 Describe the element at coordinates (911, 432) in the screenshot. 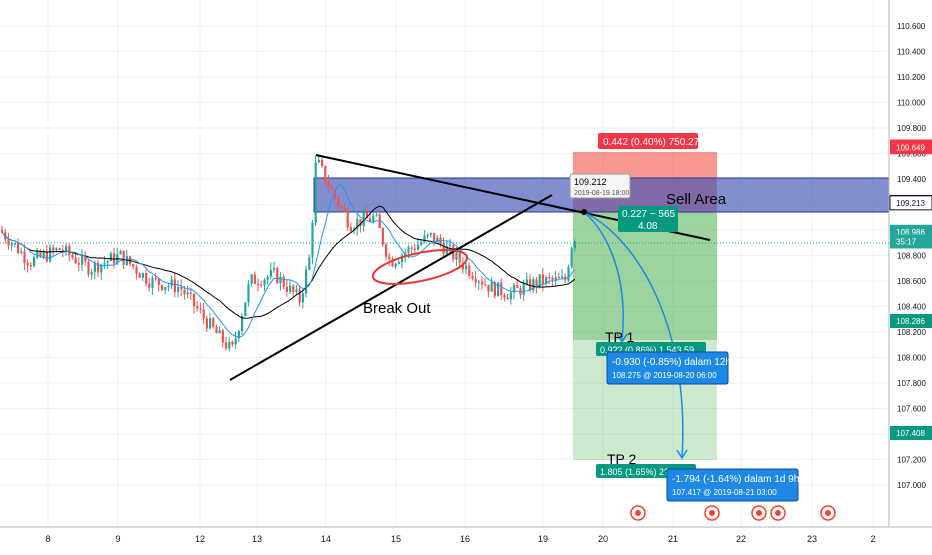

I see `price-badge: 107.408` at that location.